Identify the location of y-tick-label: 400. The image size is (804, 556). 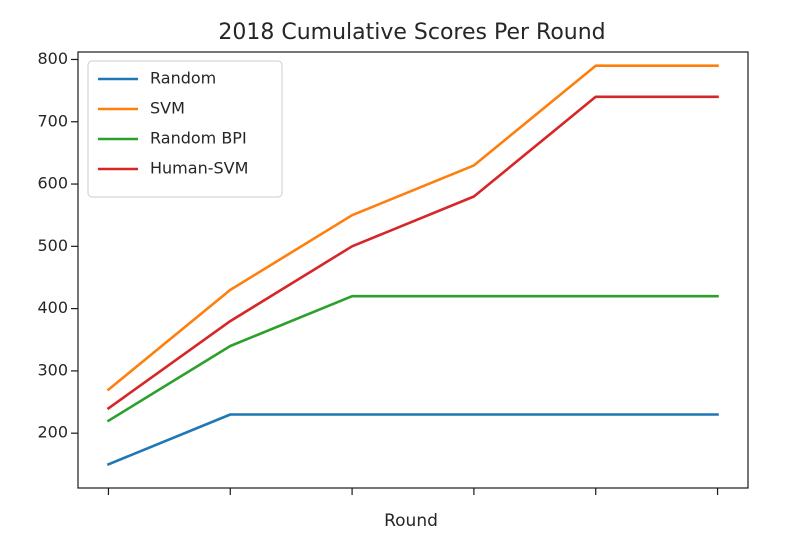
(52, 307).